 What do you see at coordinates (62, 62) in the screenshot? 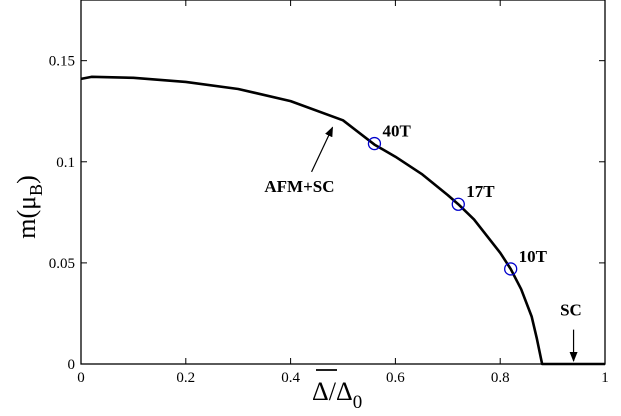
I see `y-tick-label: 0.15` at bounding box center [62, 62].